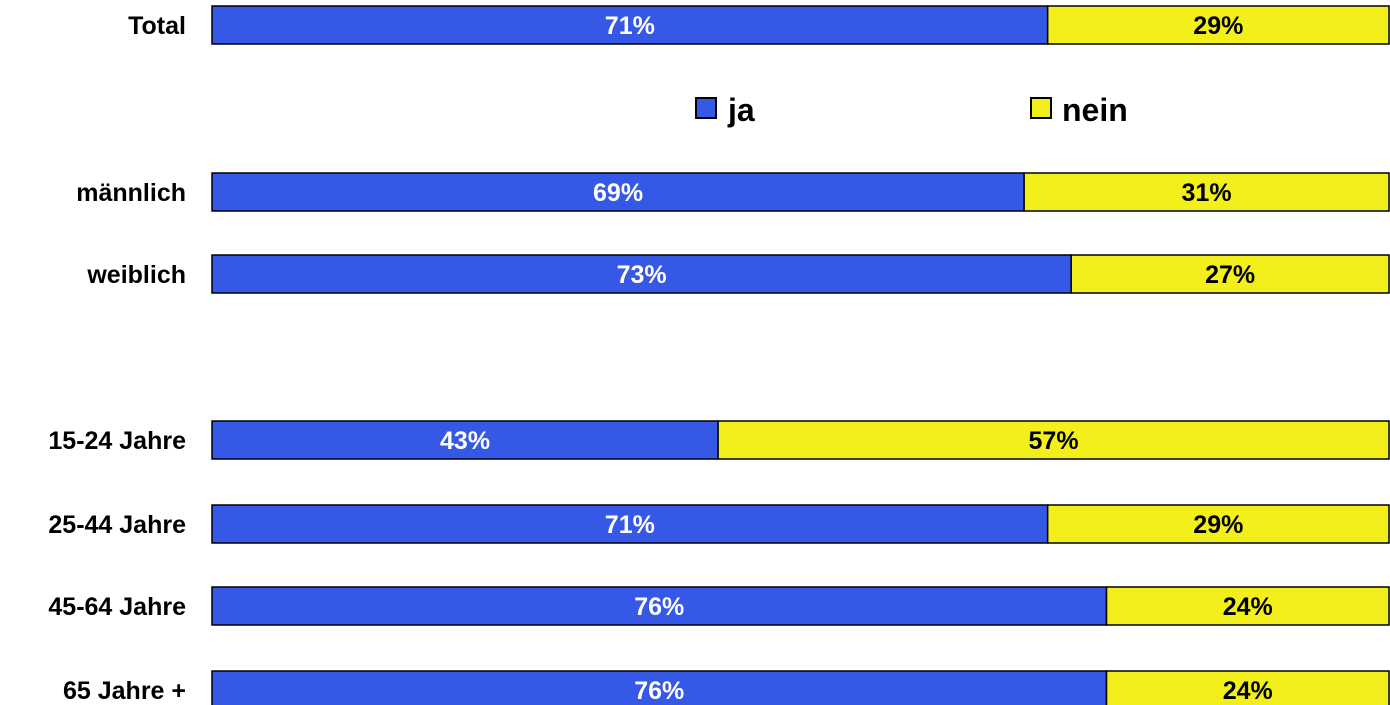  Describe the element at coordinates (136, 275) in the screenshot. I see `category-label-weiblich: weiblich` at that location.